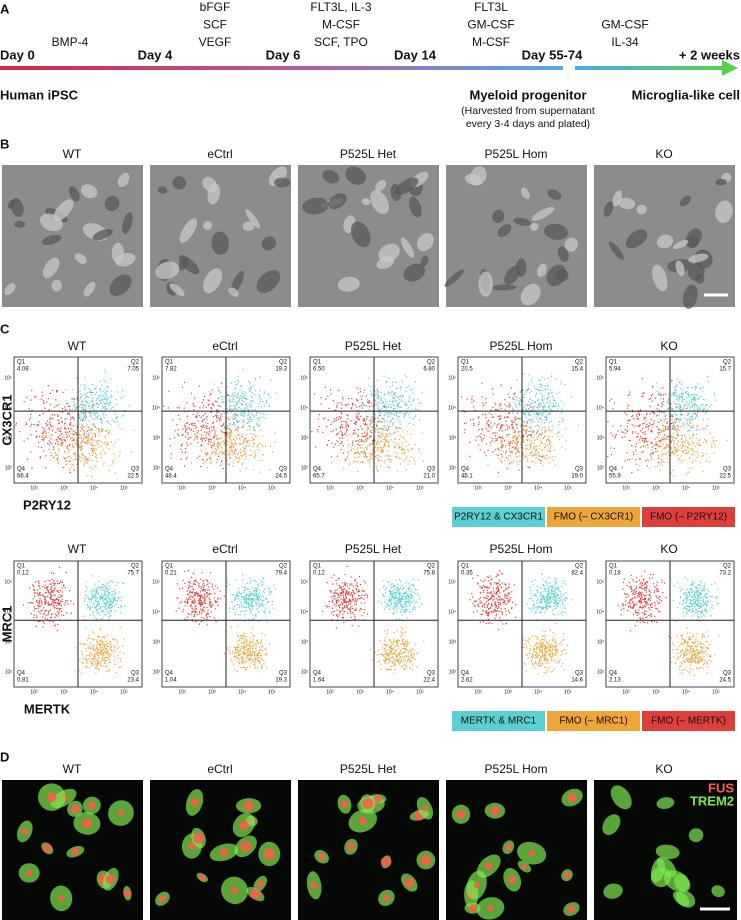 The height and width of the screenshot is (920, 741). I want to click on quadrant-name: Q3, so click(727, 470).